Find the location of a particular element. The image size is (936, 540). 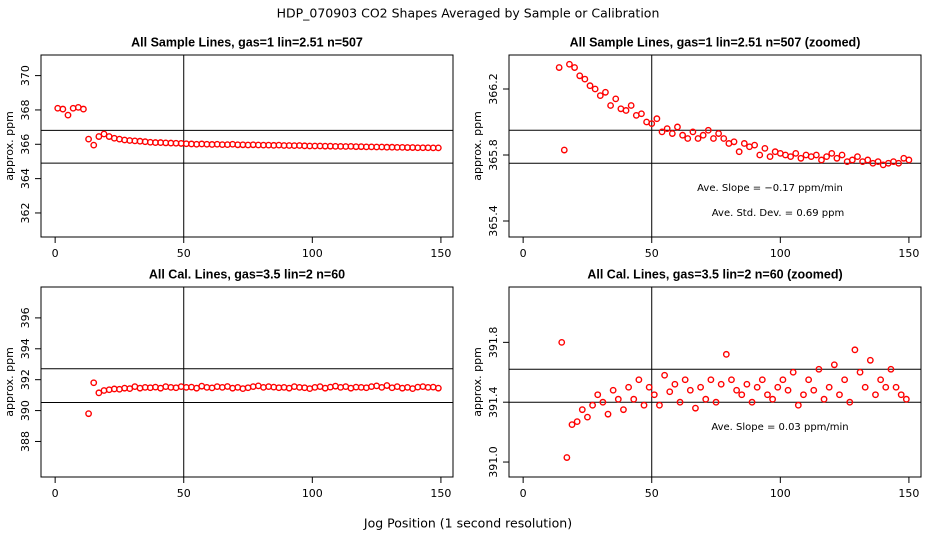

y-tick-label: 366 is located at coordinates (25, 144).